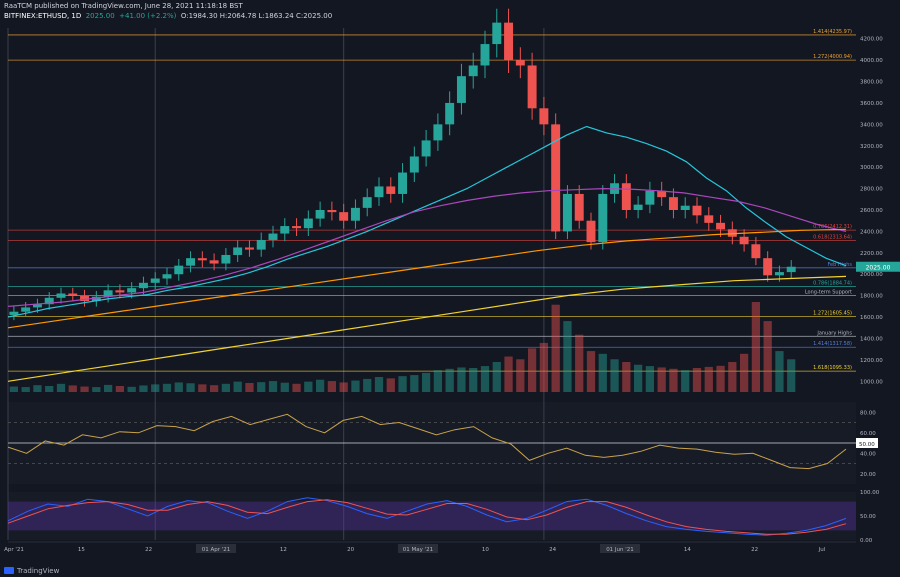 Image resolution: width=900 pixels, height=577 pixels. What do you see at coordinates (878, 268) in the screenshot?
I see `price-tag-label: 2025.00` at bounding box center [878, 268].